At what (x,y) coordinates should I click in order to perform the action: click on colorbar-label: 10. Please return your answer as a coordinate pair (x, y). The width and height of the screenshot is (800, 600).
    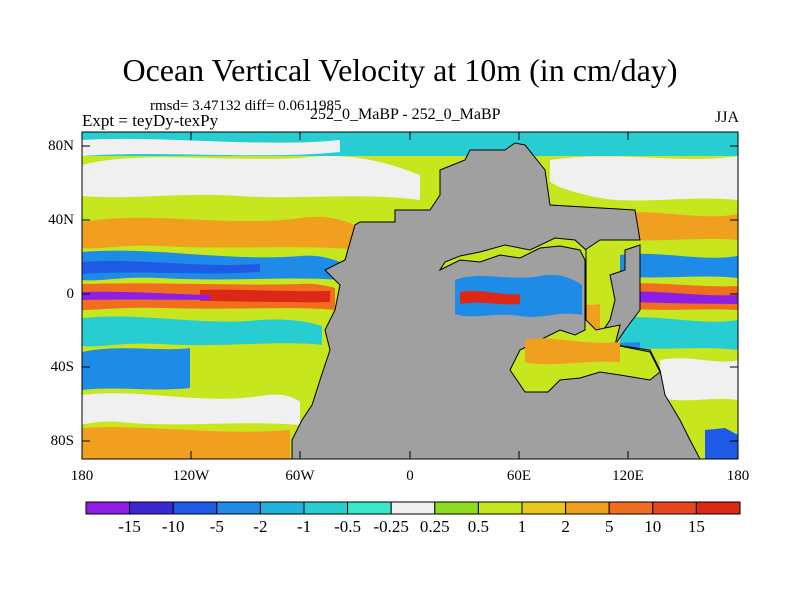
    Looking at the image, I should click on (653, 526).